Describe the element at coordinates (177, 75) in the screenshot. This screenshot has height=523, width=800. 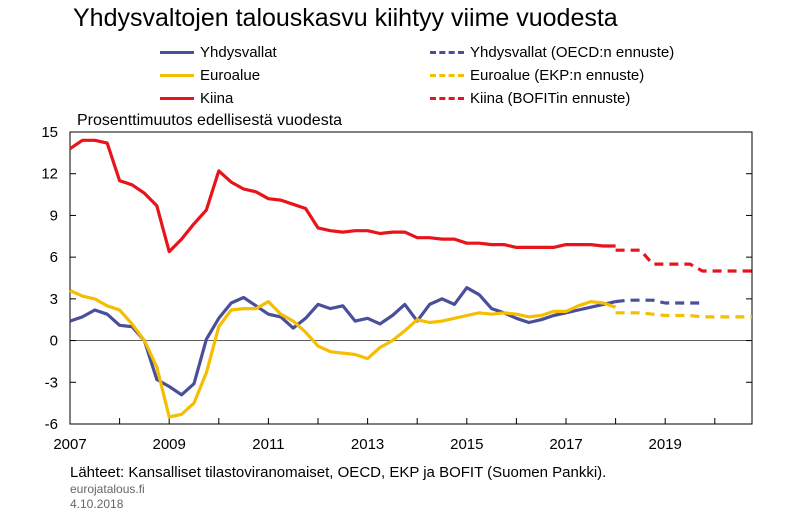
I see `legend-swatch-euroalue` at that location.